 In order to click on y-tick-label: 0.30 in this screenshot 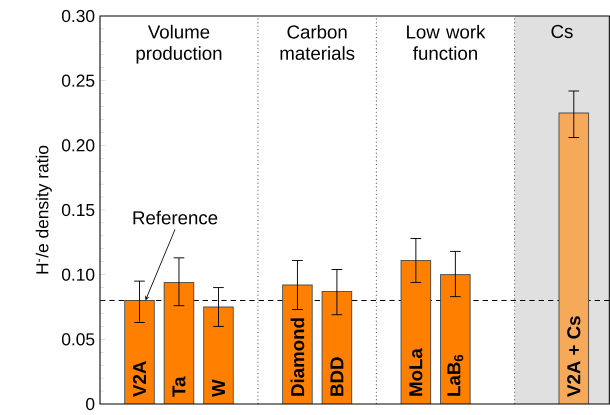, I will do `click(78, 16)`.